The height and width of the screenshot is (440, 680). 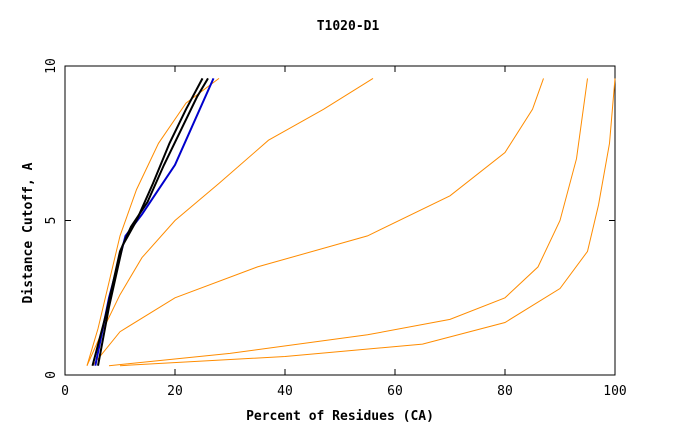 What do you see at coordinates (51, 221) in the screenshot?
I see `y-tick-label: 5` at bounding box center [51, 221].